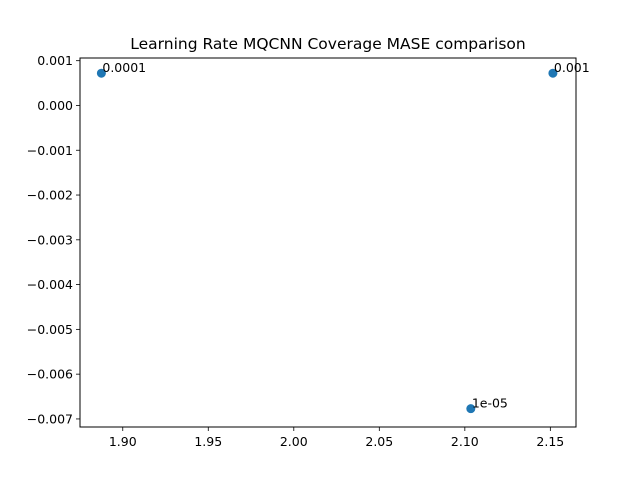 The height and width of the screenshot is (480, 640). I want to click on point-label: 0.001, so click(572, 67).